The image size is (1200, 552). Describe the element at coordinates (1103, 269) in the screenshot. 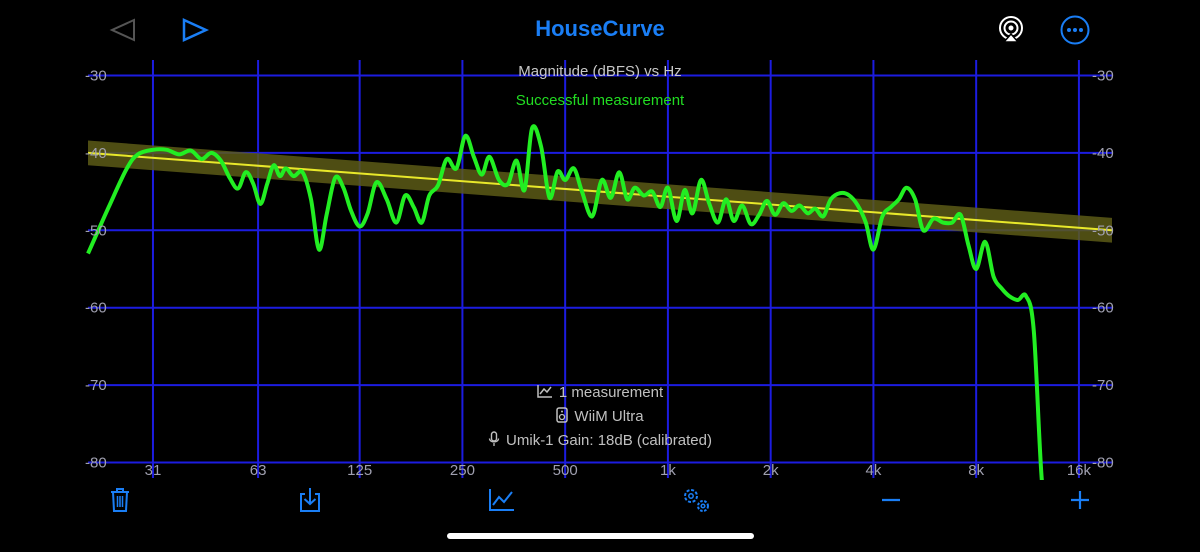

I see `y-axis-right: -30 -40 -50 -60 -70 -80` at that location.